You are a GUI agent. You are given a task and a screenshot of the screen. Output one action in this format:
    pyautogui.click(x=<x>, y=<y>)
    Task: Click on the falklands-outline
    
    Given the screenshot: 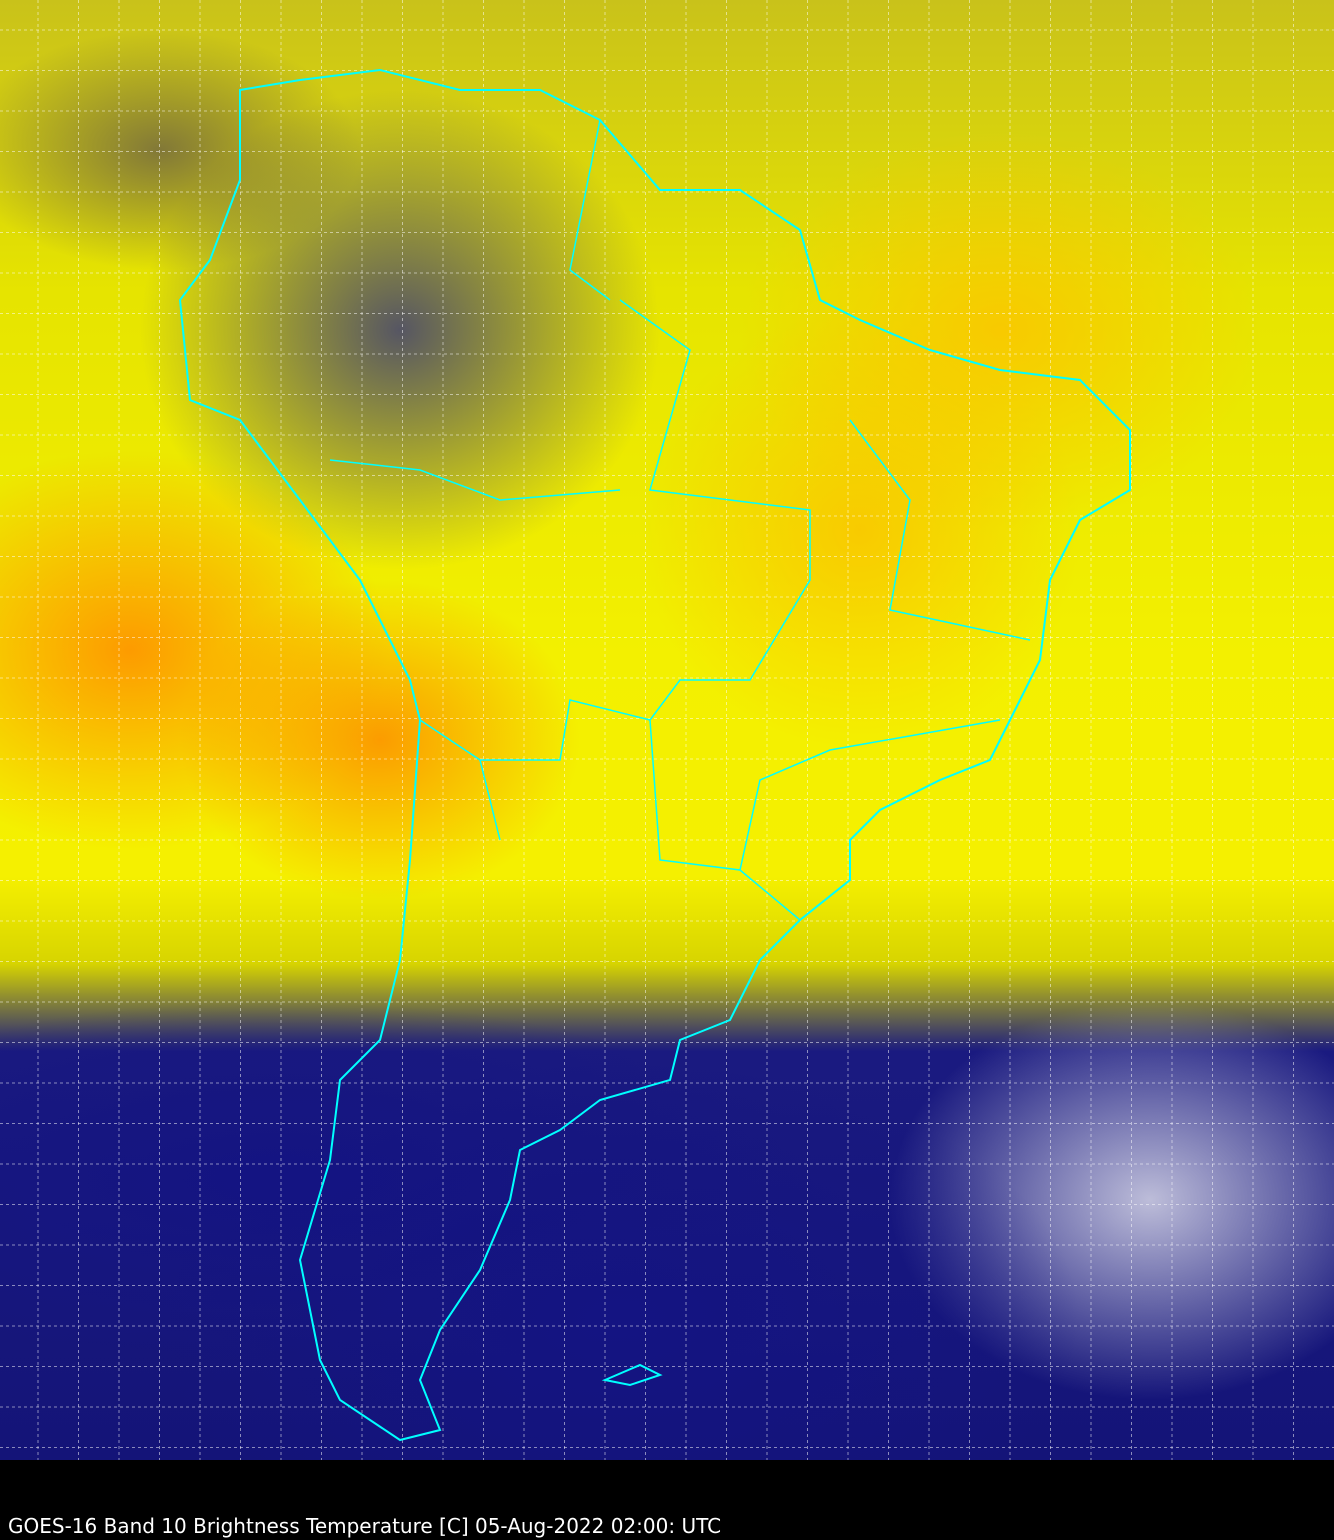 What is the action you would take?
    pyautogui.click(x=632, y=1375)
    